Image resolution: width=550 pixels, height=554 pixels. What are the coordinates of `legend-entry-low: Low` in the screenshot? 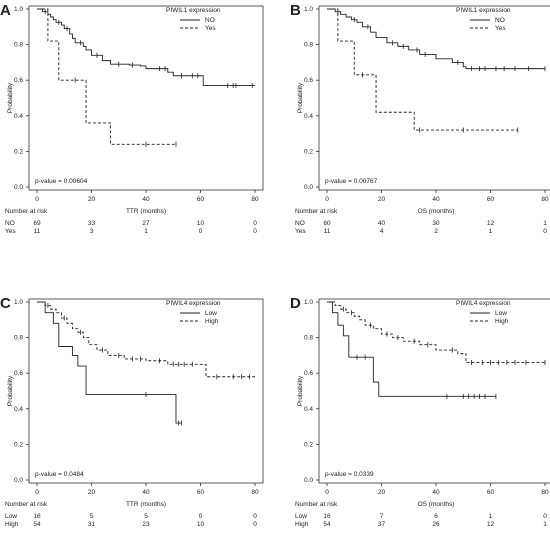 It's located at (501, 313).